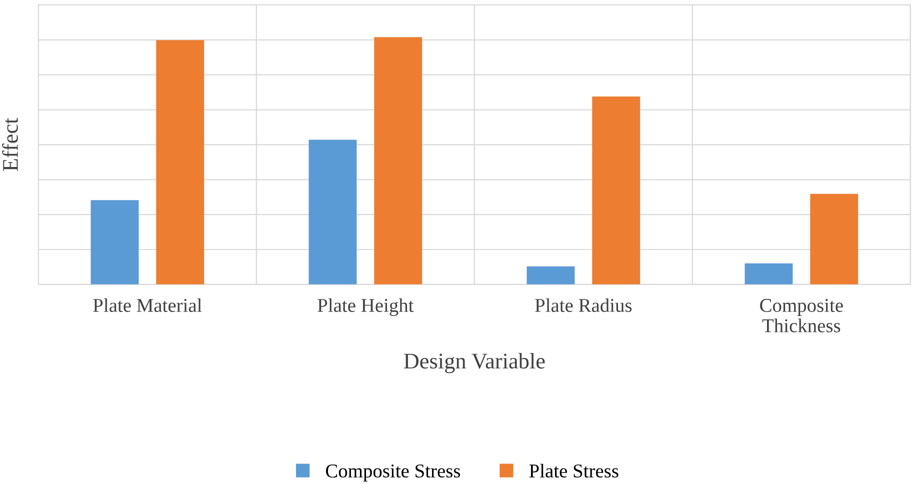 Image resolution: width=915 pixels, height=499 pixels. What do you see at coordinates (393, 473) in the screenshot?
I see `legend-label: Composite Stress` at bounding box center [393, 473].